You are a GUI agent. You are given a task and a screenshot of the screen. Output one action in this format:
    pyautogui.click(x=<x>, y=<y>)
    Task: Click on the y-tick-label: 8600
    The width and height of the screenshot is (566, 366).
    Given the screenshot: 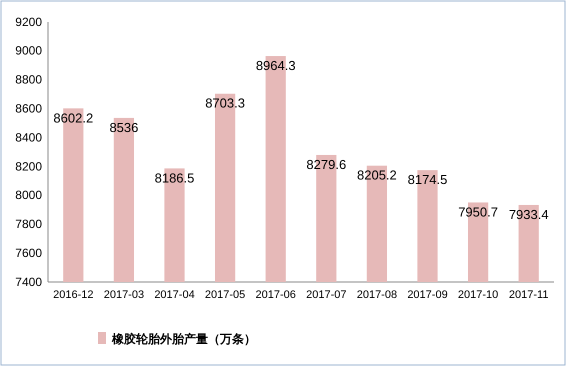 What is the action you would take?
    pyautogui.click(x=28, y=109)
    